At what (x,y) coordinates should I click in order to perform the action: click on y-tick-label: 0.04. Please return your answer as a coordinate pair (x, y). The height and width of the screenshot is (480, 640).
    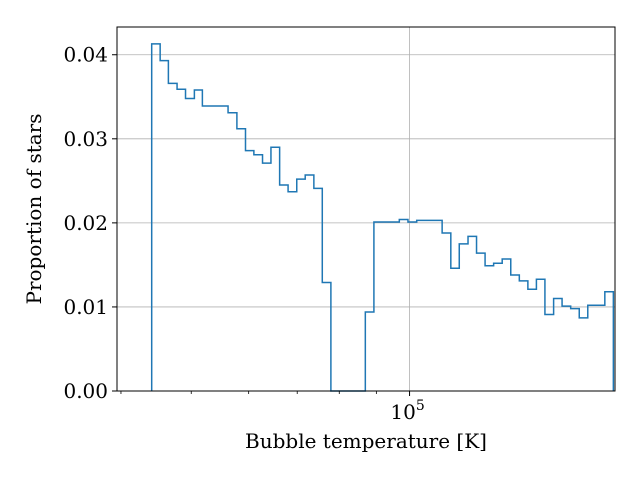
    Looking at the image, I should click on (85, 55).